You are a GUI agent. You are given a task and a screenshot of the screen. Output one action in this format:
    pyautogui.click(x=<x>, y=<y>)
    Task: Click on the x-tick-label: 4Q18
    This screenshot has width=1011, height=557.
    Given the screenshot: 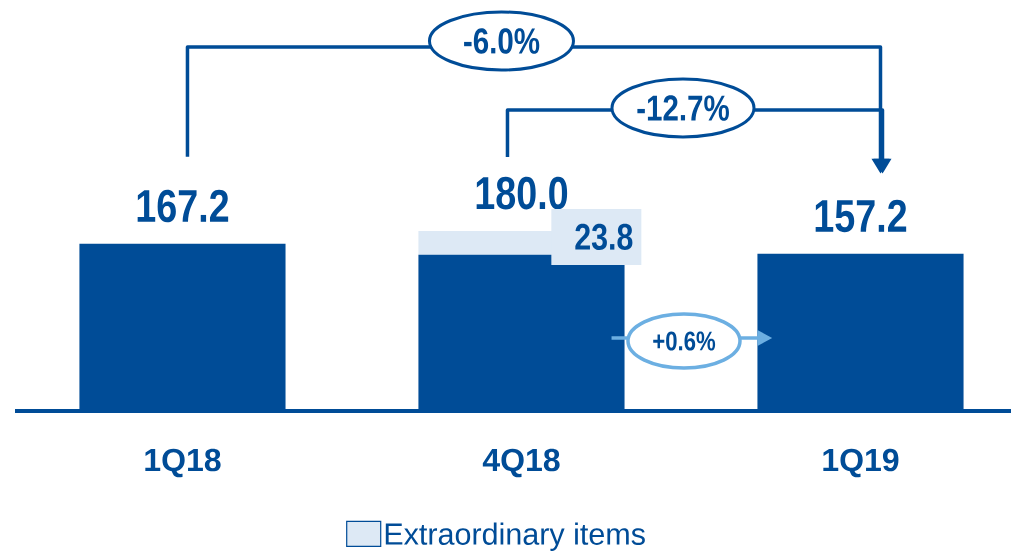 What is the action you would take?
    pyautogui.click(x=521, y=463)
    